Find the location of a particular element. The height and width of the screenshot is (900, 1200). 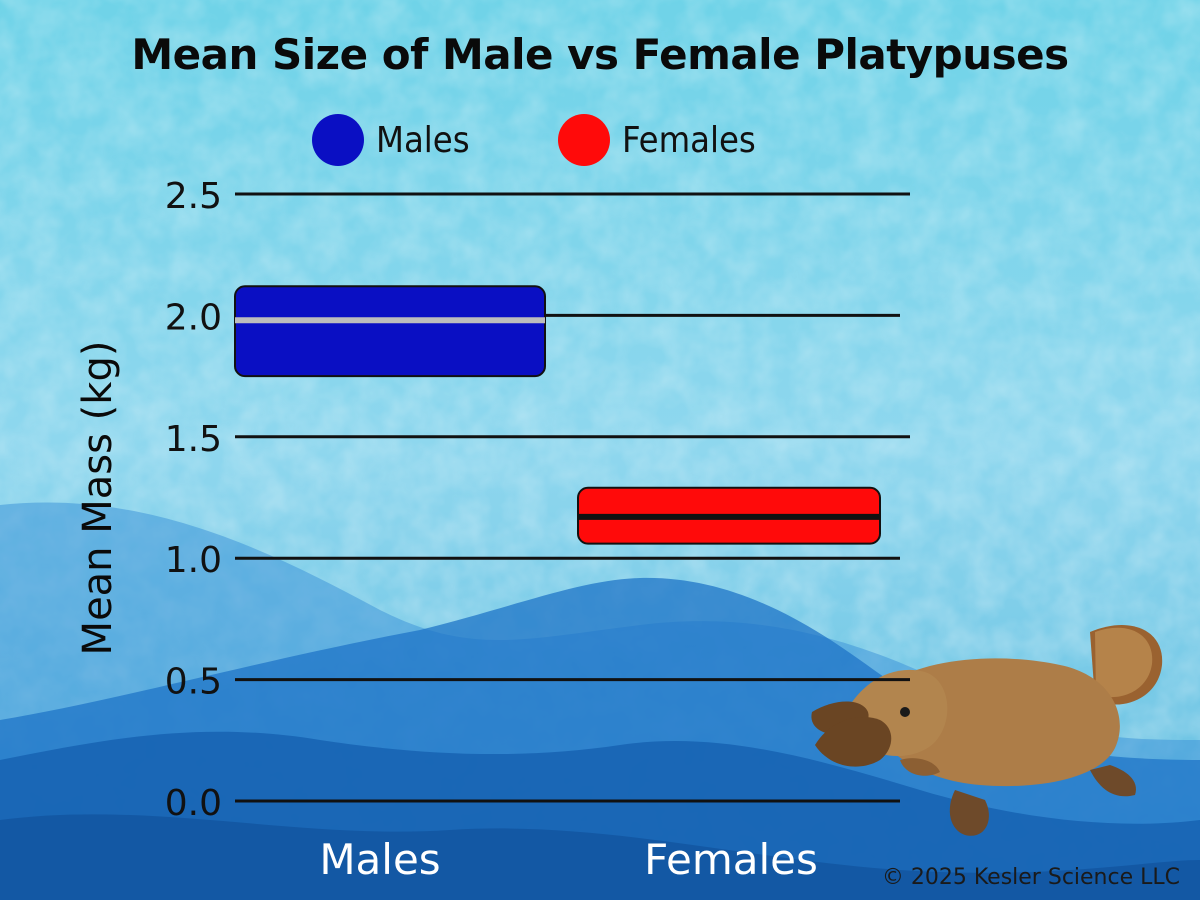

legend-swatch-females is located at coordinates (584, 140).